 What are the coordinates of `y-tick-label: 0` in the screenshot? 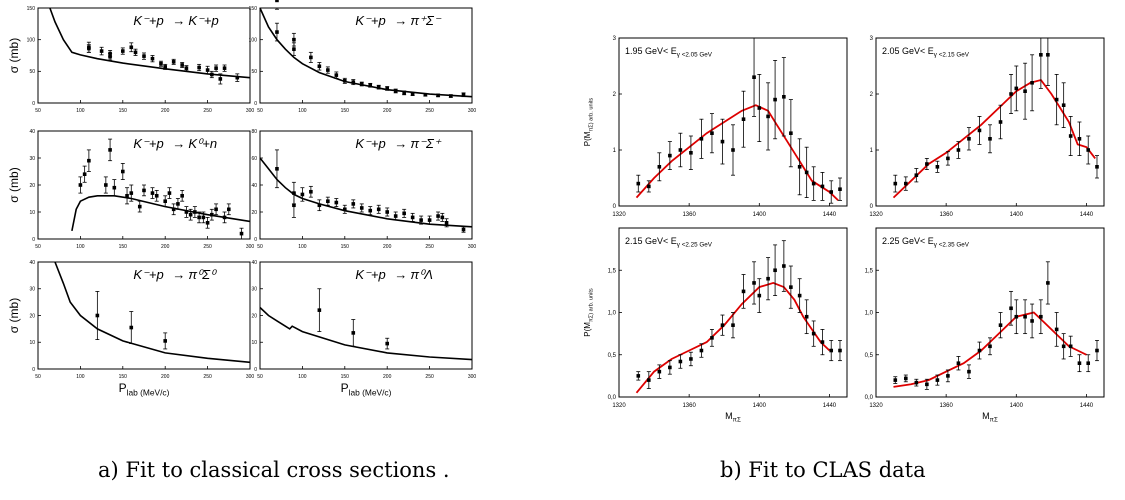 It's located at (33, 104).